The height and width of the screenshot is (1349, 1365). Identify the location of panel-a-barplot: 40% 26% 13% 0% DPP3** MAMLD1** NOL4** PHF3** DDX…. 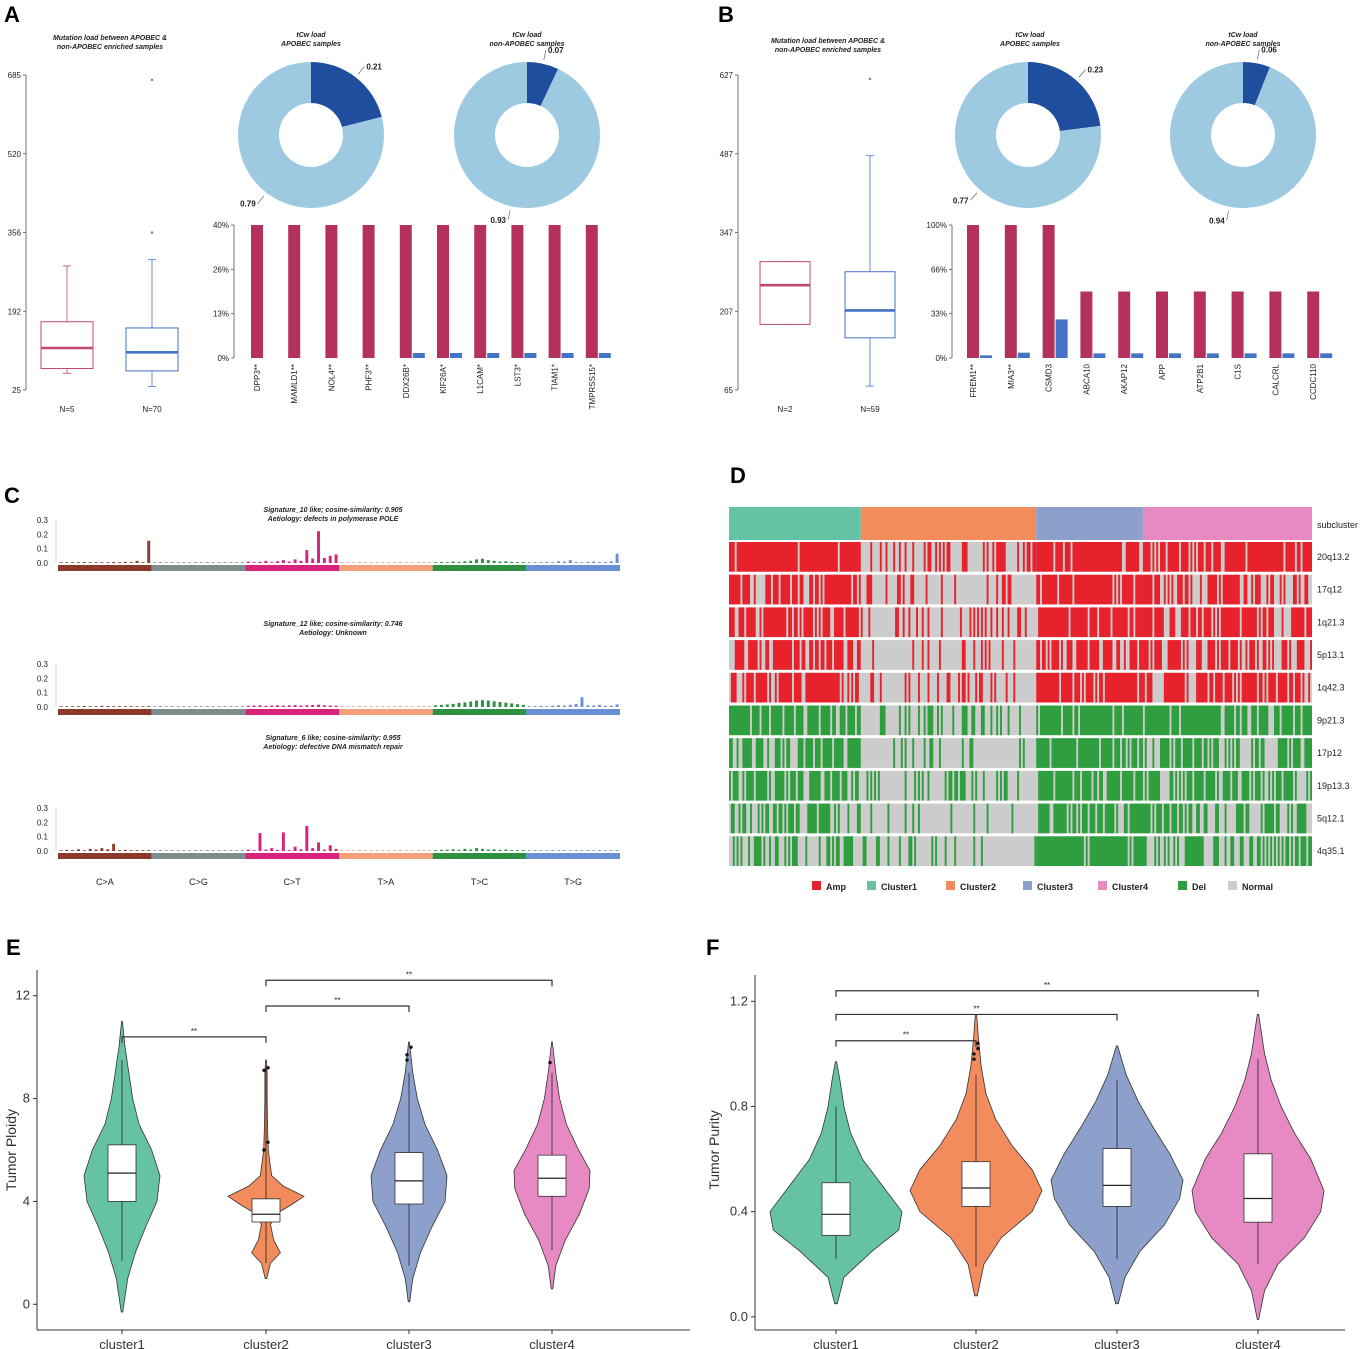
(412, 315).